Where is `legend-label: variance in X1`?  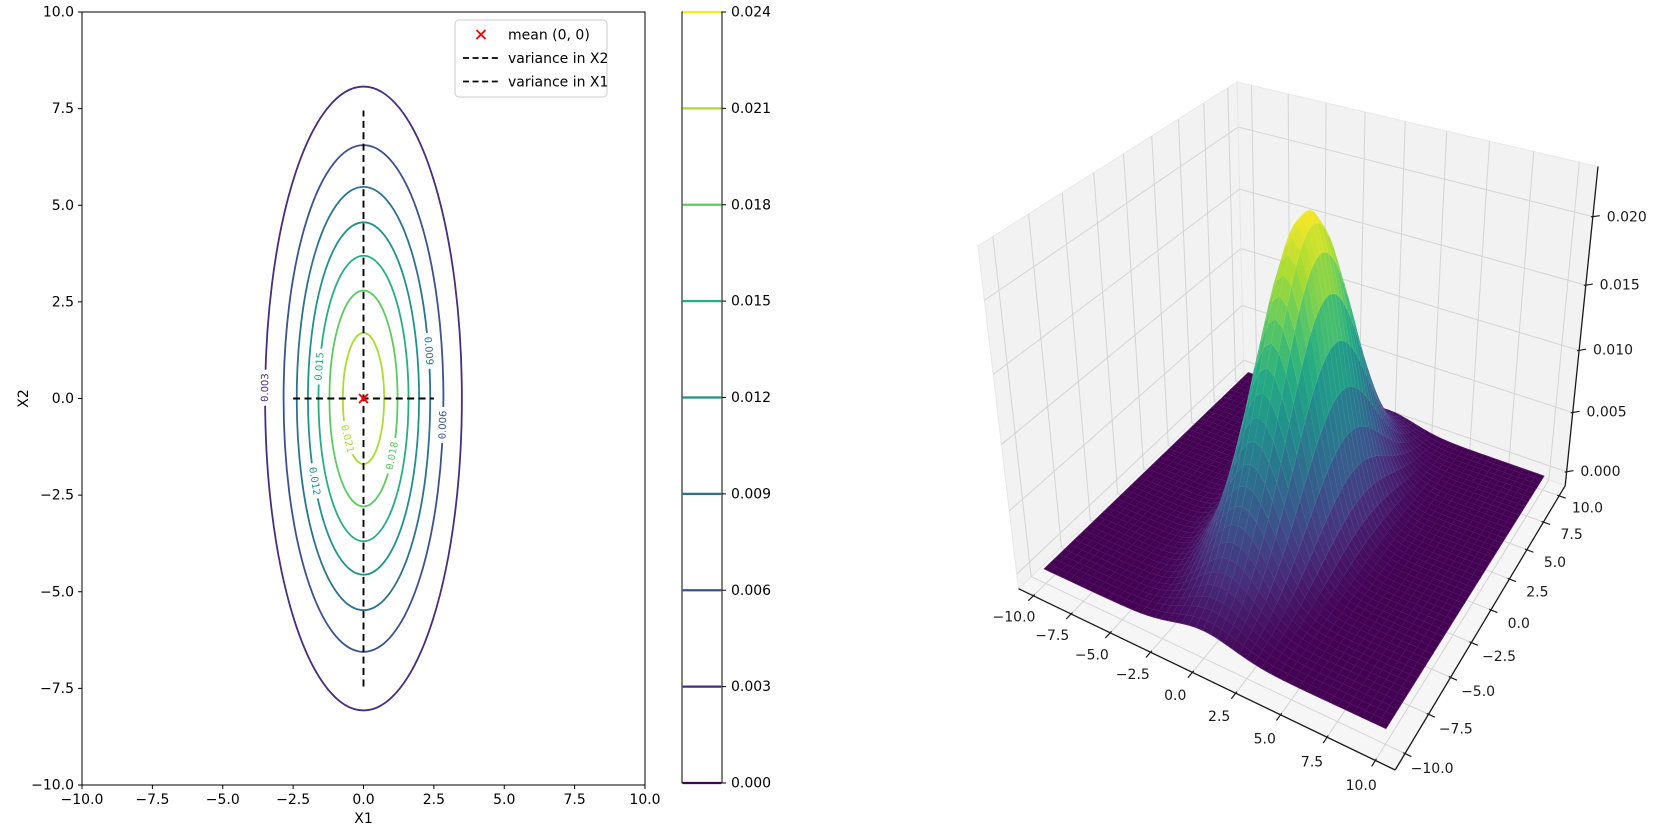
legend-label: variance in X1 is located at coordinates (558, 83).